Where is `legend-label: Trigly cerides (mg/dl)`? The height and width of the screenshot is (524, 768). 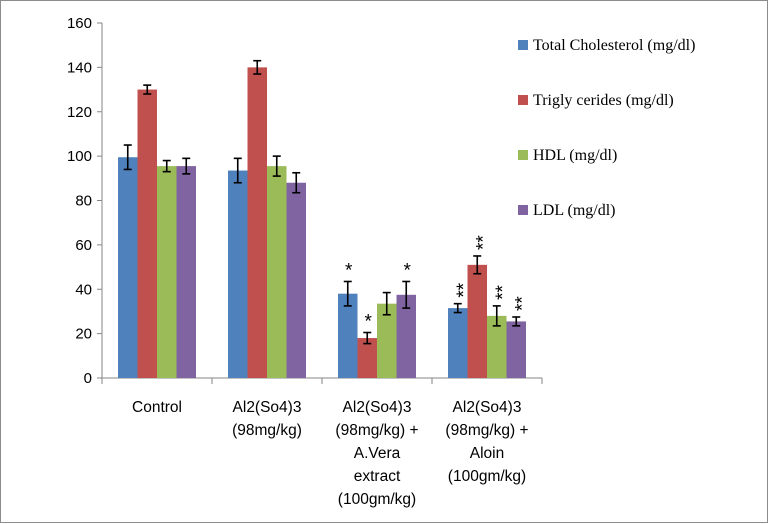
legend-label: Trigly cerides (mg/dl) is located at coordinates (603, 100).